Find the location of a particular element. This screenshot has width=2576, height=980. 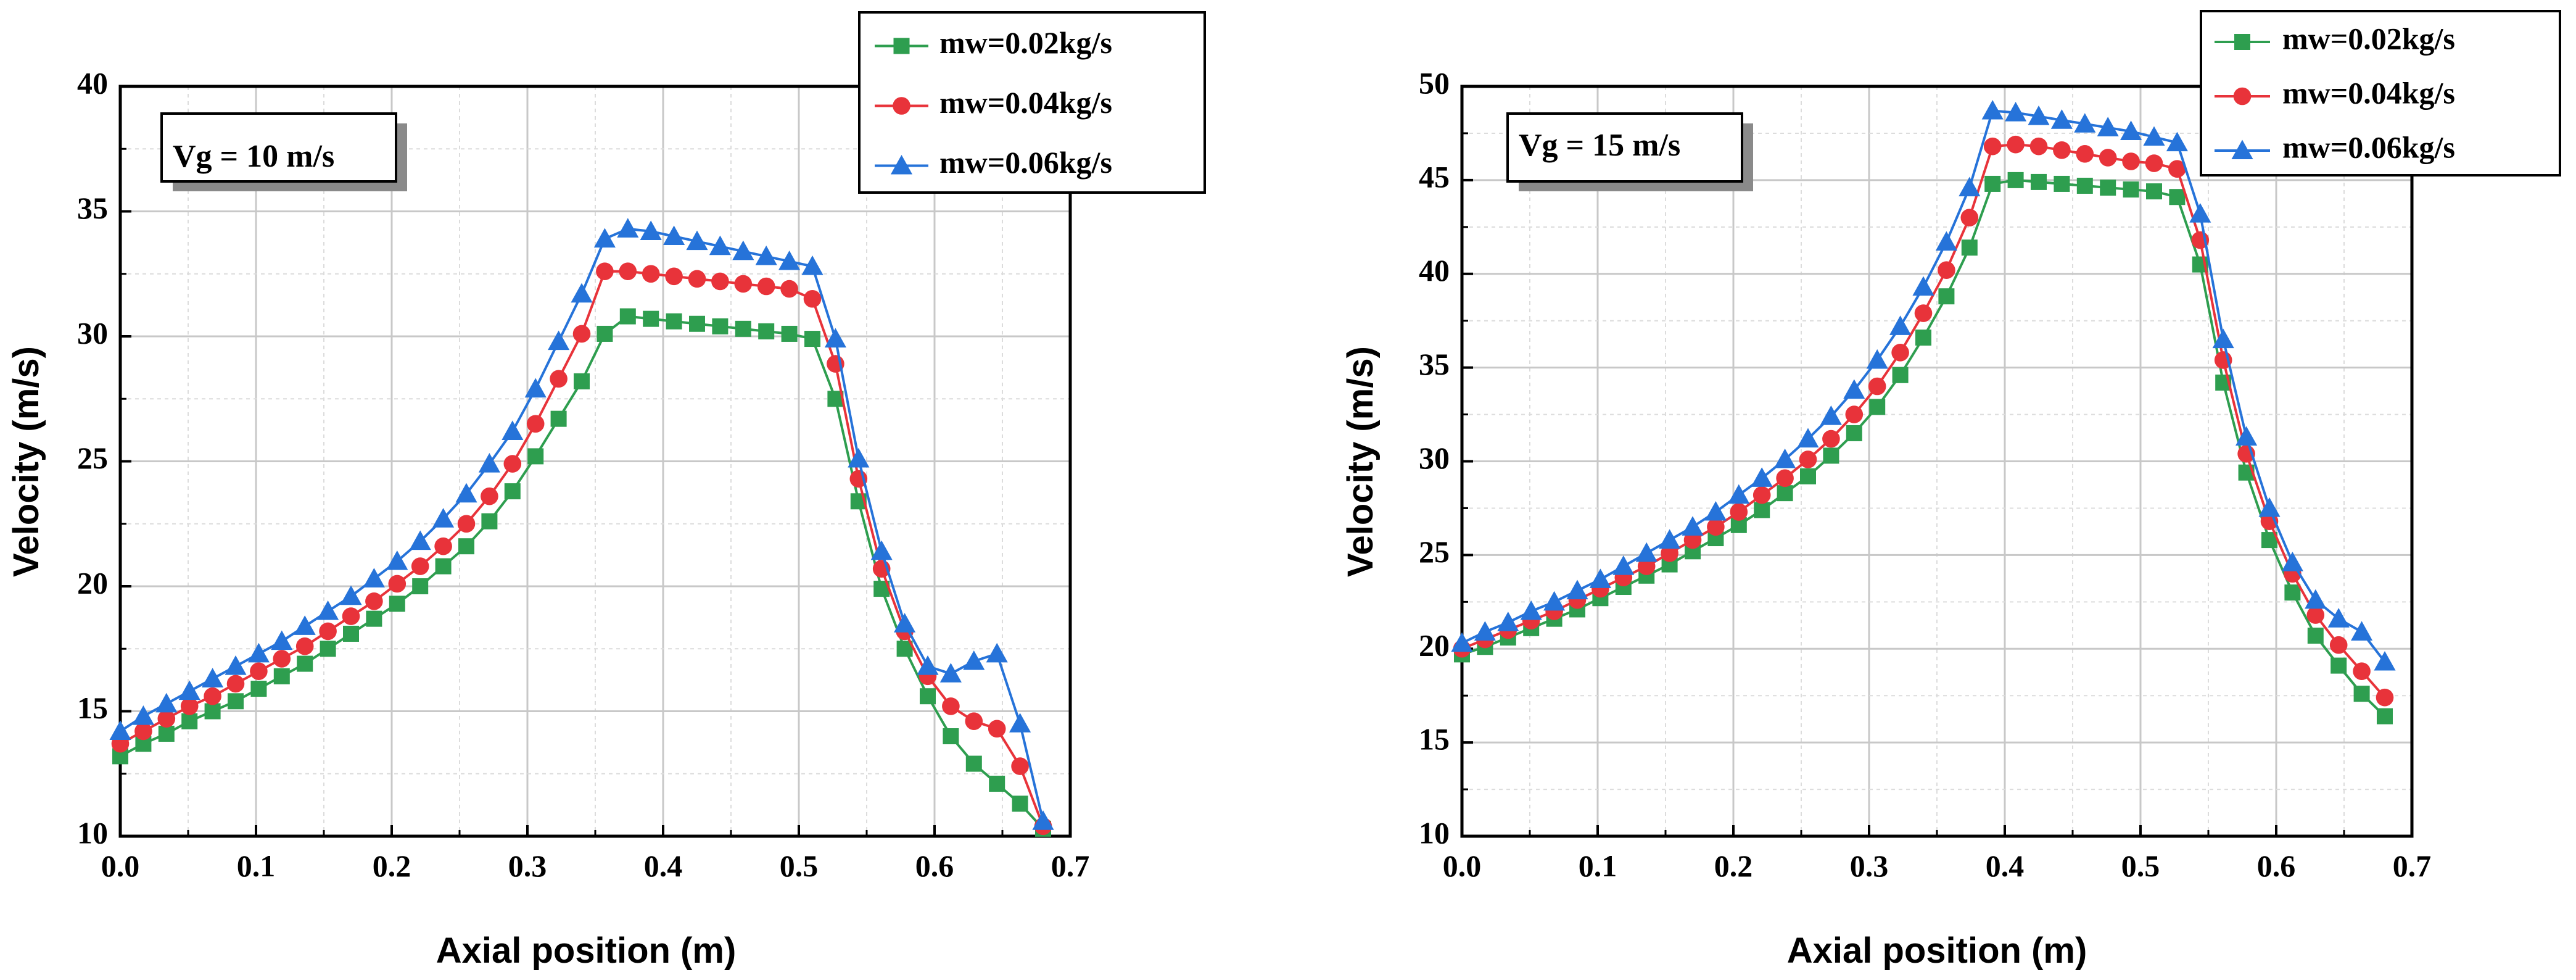

legend-entry: mw=0.04kg/s is located at coordinates (2335, 92).